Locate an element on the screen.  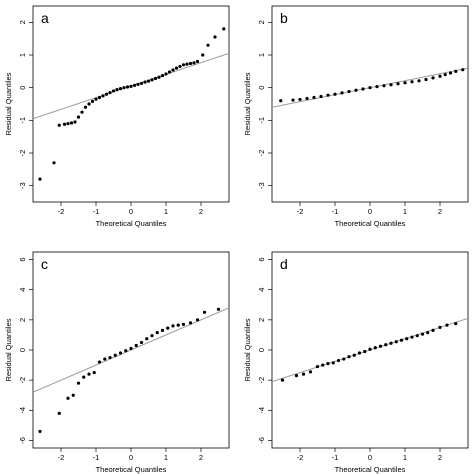
panel-label: a is located at coordinates (45, 18).